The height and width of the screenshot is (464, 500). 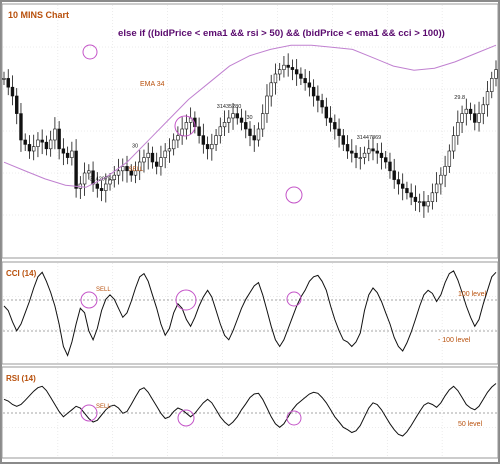 I want to click on price-label: 31447869, so click(x=369, y=138).